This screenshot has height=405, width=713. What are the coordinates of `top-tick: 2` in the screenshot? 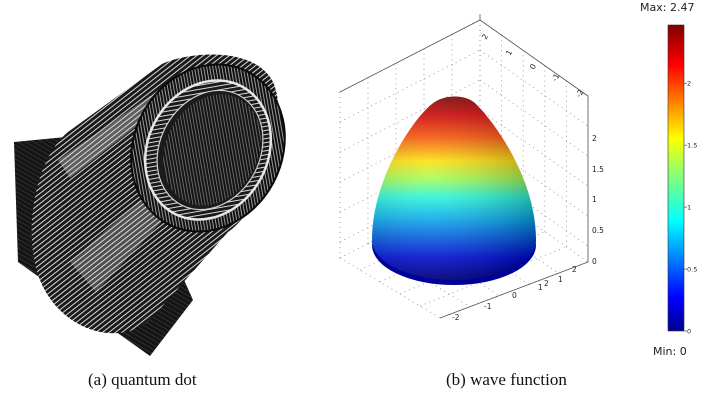 It's located at (485, 36).